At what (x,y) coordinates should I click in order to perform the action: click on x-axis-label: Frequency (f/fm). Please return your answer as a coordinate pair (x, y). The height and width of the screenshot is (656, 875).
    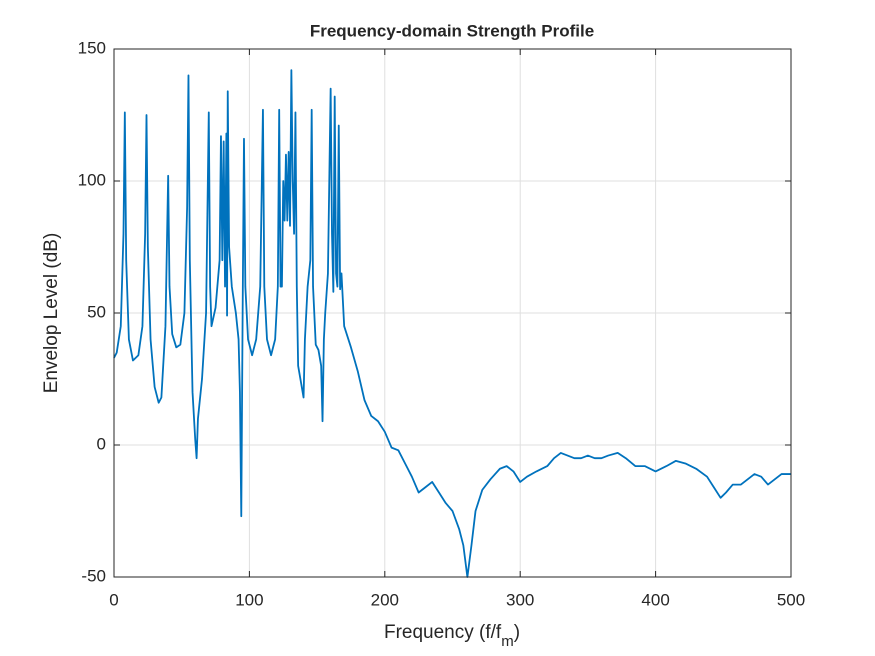
    Looking at the image, I should click on (452, 636).